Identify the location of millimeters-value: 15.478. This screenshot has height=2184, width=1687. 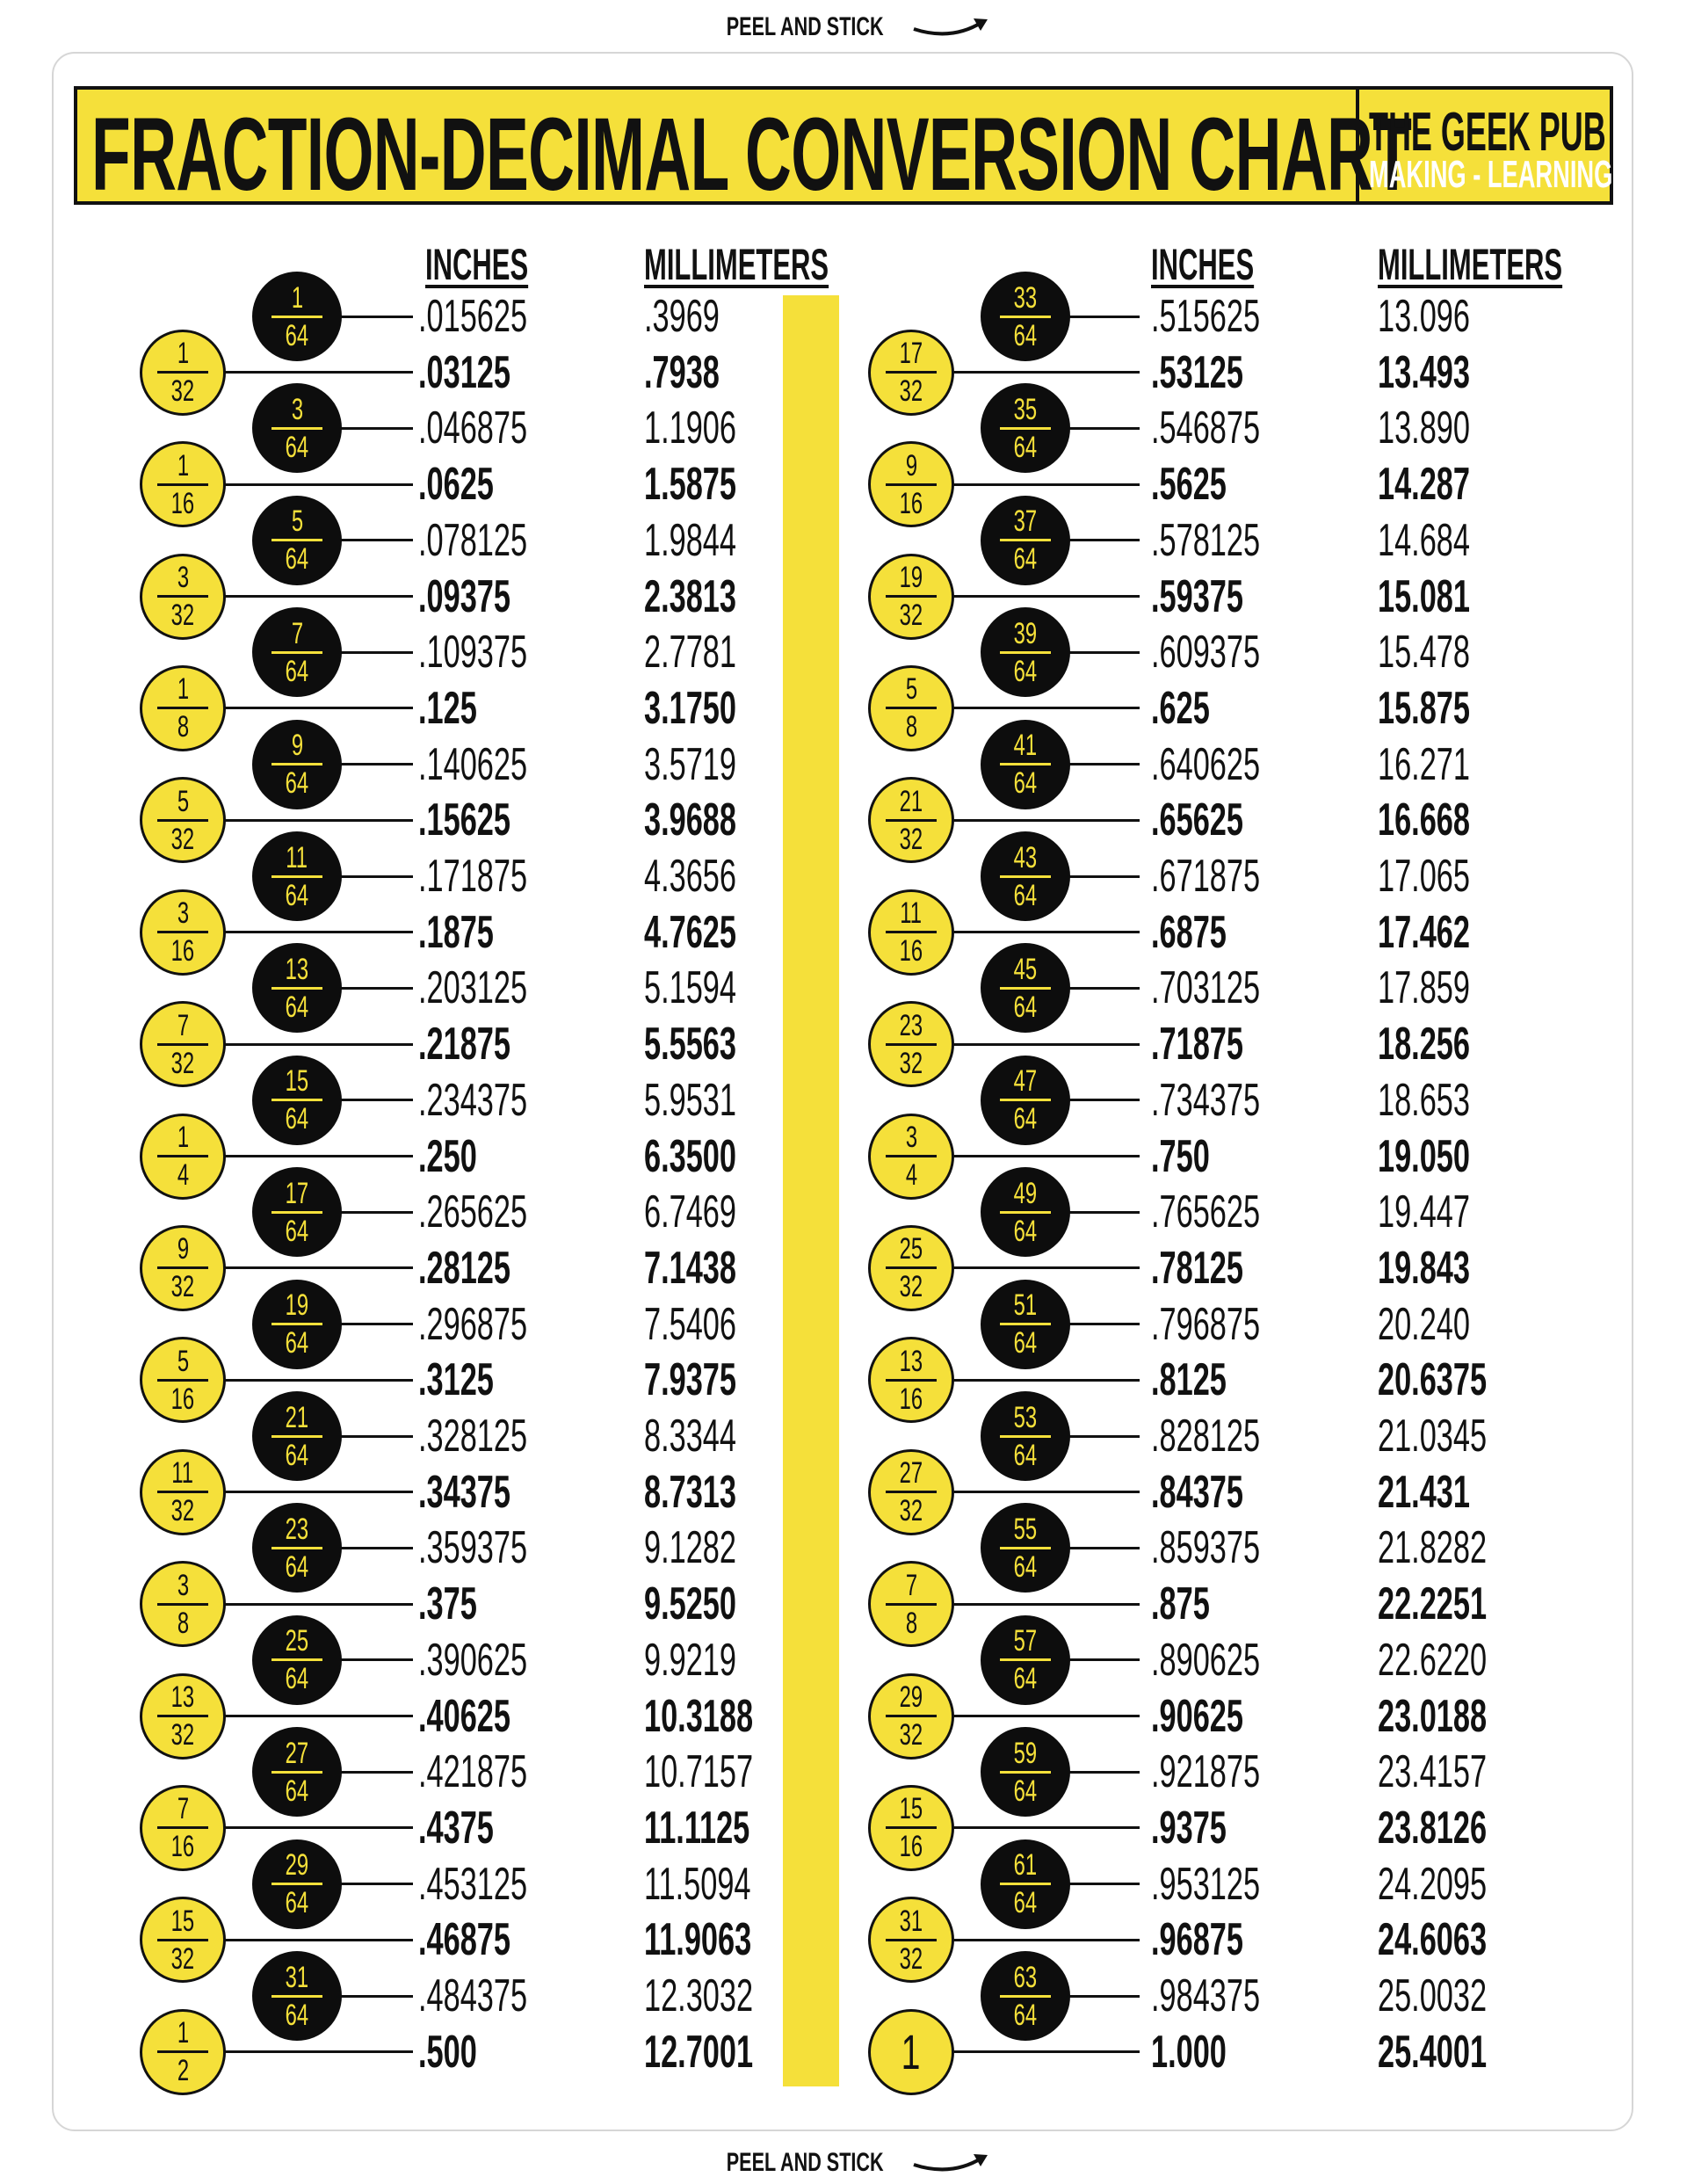
(1424, 653).